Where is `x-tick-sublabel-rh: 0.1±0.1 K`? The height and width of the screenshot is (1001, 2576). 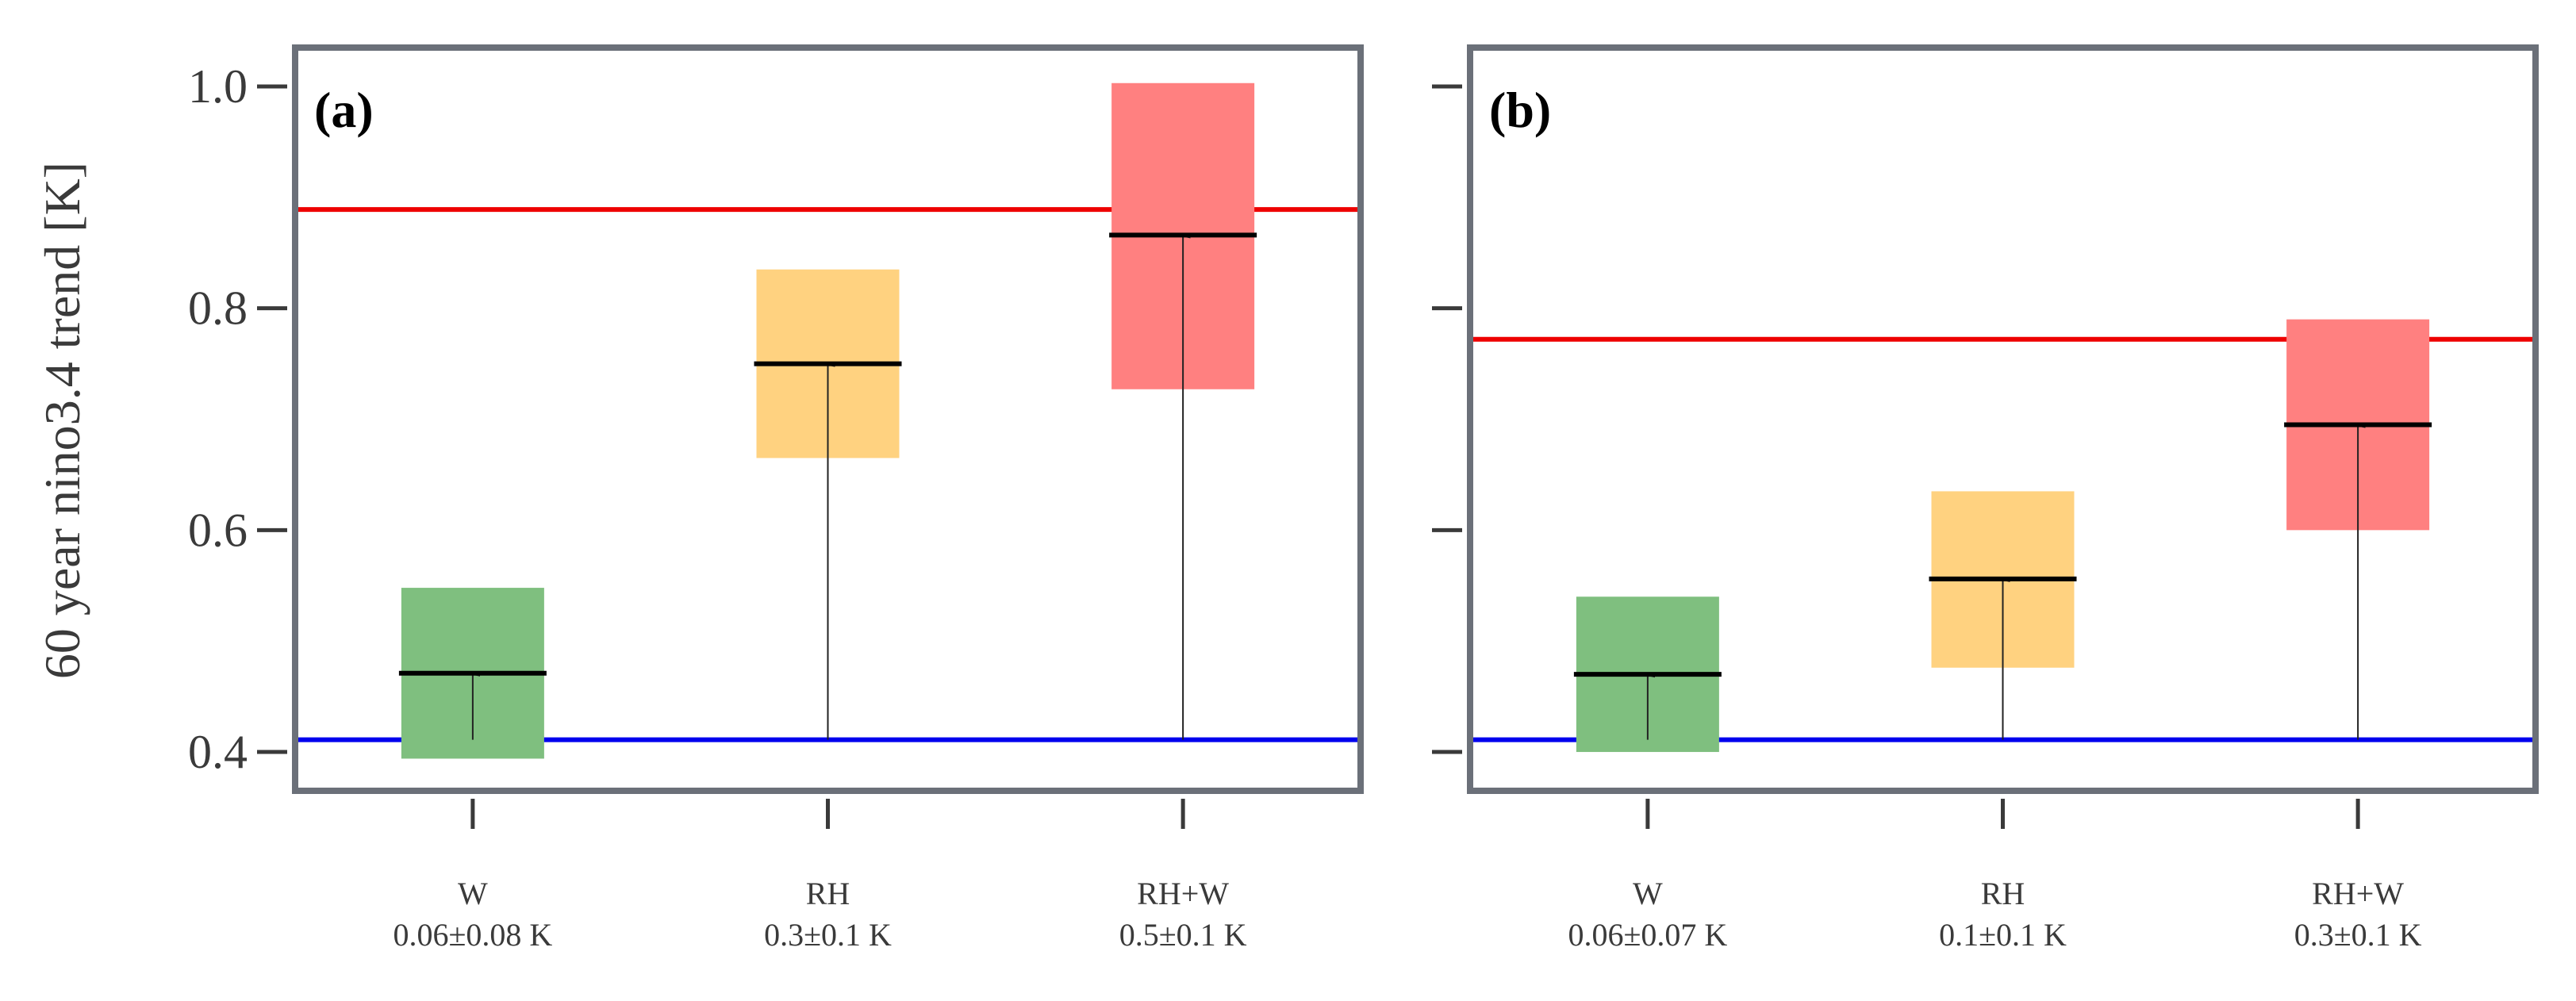
x-tick-sublabel-rh: 0.1±0.1 K is located at coordinates (2003, 935).